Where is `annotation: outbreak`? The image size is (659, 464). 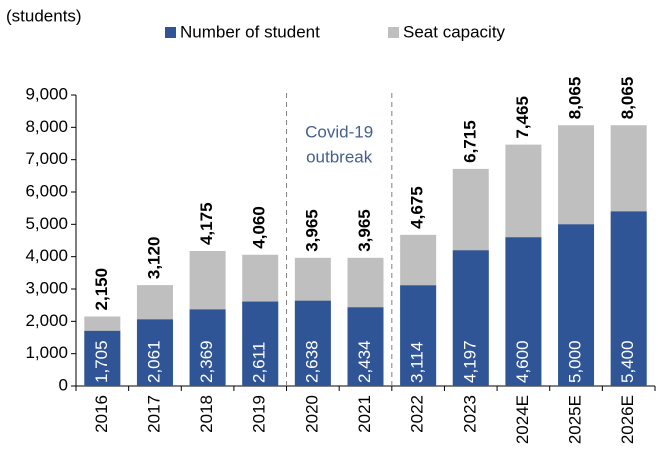 annotation: outbreak is located at coordinates (339, 156).